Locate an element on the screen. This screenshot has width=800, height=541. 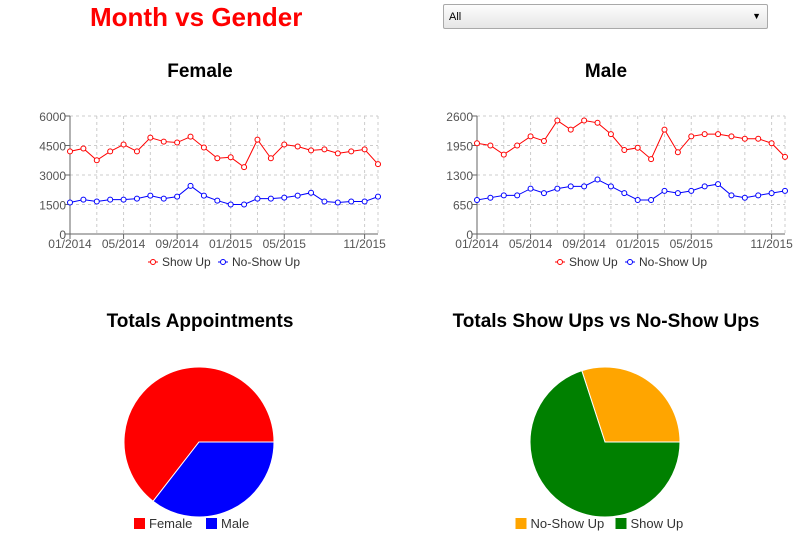
x-tick-label: 05/2014 is located at coordinates (124, 244).